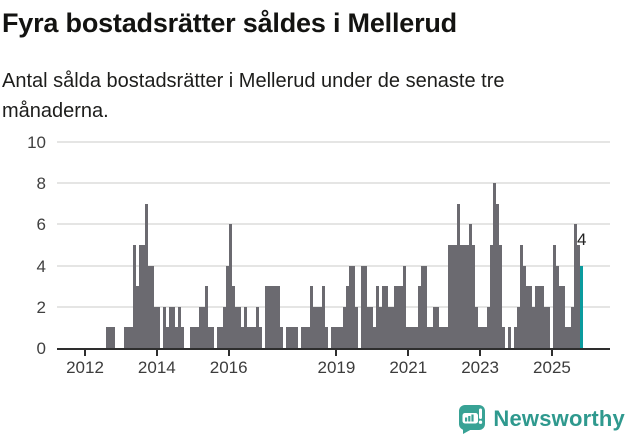  Describe the element at coordinates (85, 367) in the screenshot. I see `x-axis-label: 2012` at that location.